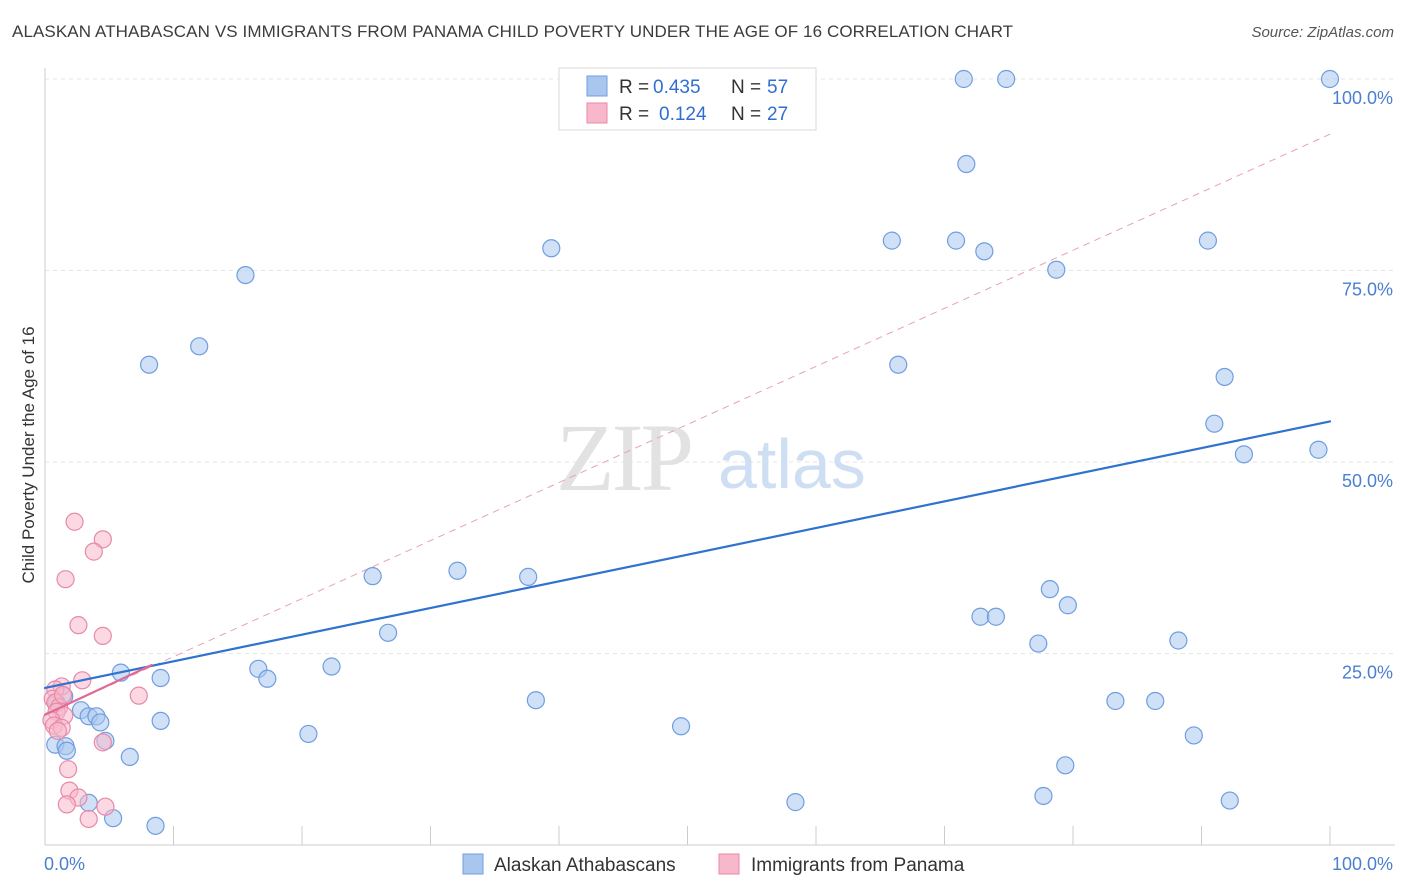 The image size is (1406, 892). What do you see at coordinates (777, 114) in the screenshot?
I see `legend-n-value-2: 27` at bounding box center [777, 114].